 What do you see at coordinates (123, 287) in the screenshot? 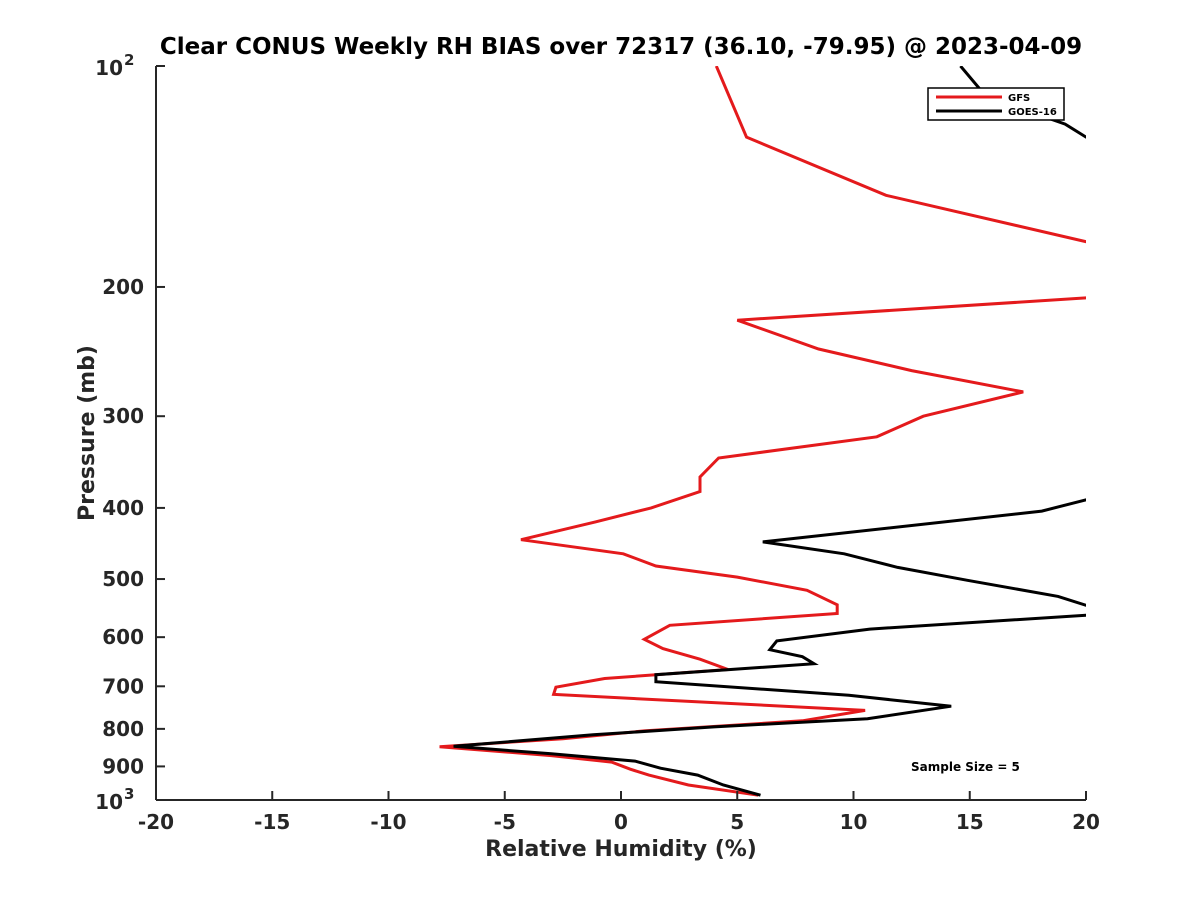
I see `y-tick-label: 200` at bounding box center [123, 287].